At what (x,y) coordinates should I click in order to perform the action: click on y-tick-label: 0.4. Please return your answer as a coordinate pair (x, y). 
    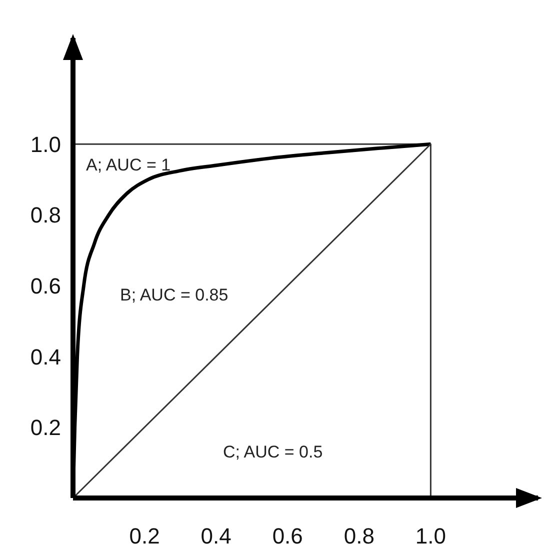
    Looking at the image, I should click on (45, 357).